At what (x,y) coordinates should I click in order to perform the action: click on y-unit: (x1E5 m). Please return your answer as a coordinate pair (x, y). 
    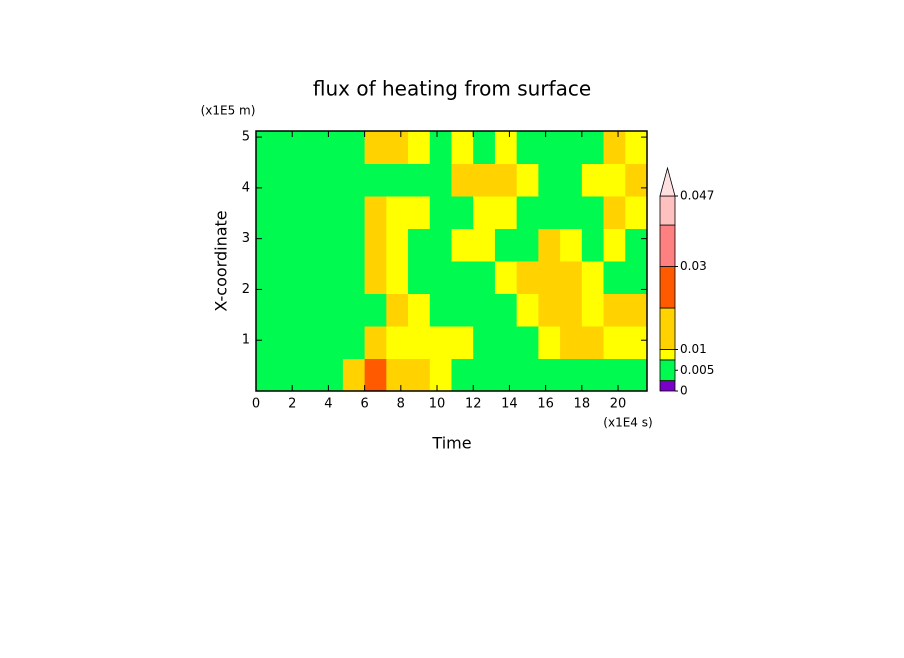
    Looking at the image, I should click on (228, 111).